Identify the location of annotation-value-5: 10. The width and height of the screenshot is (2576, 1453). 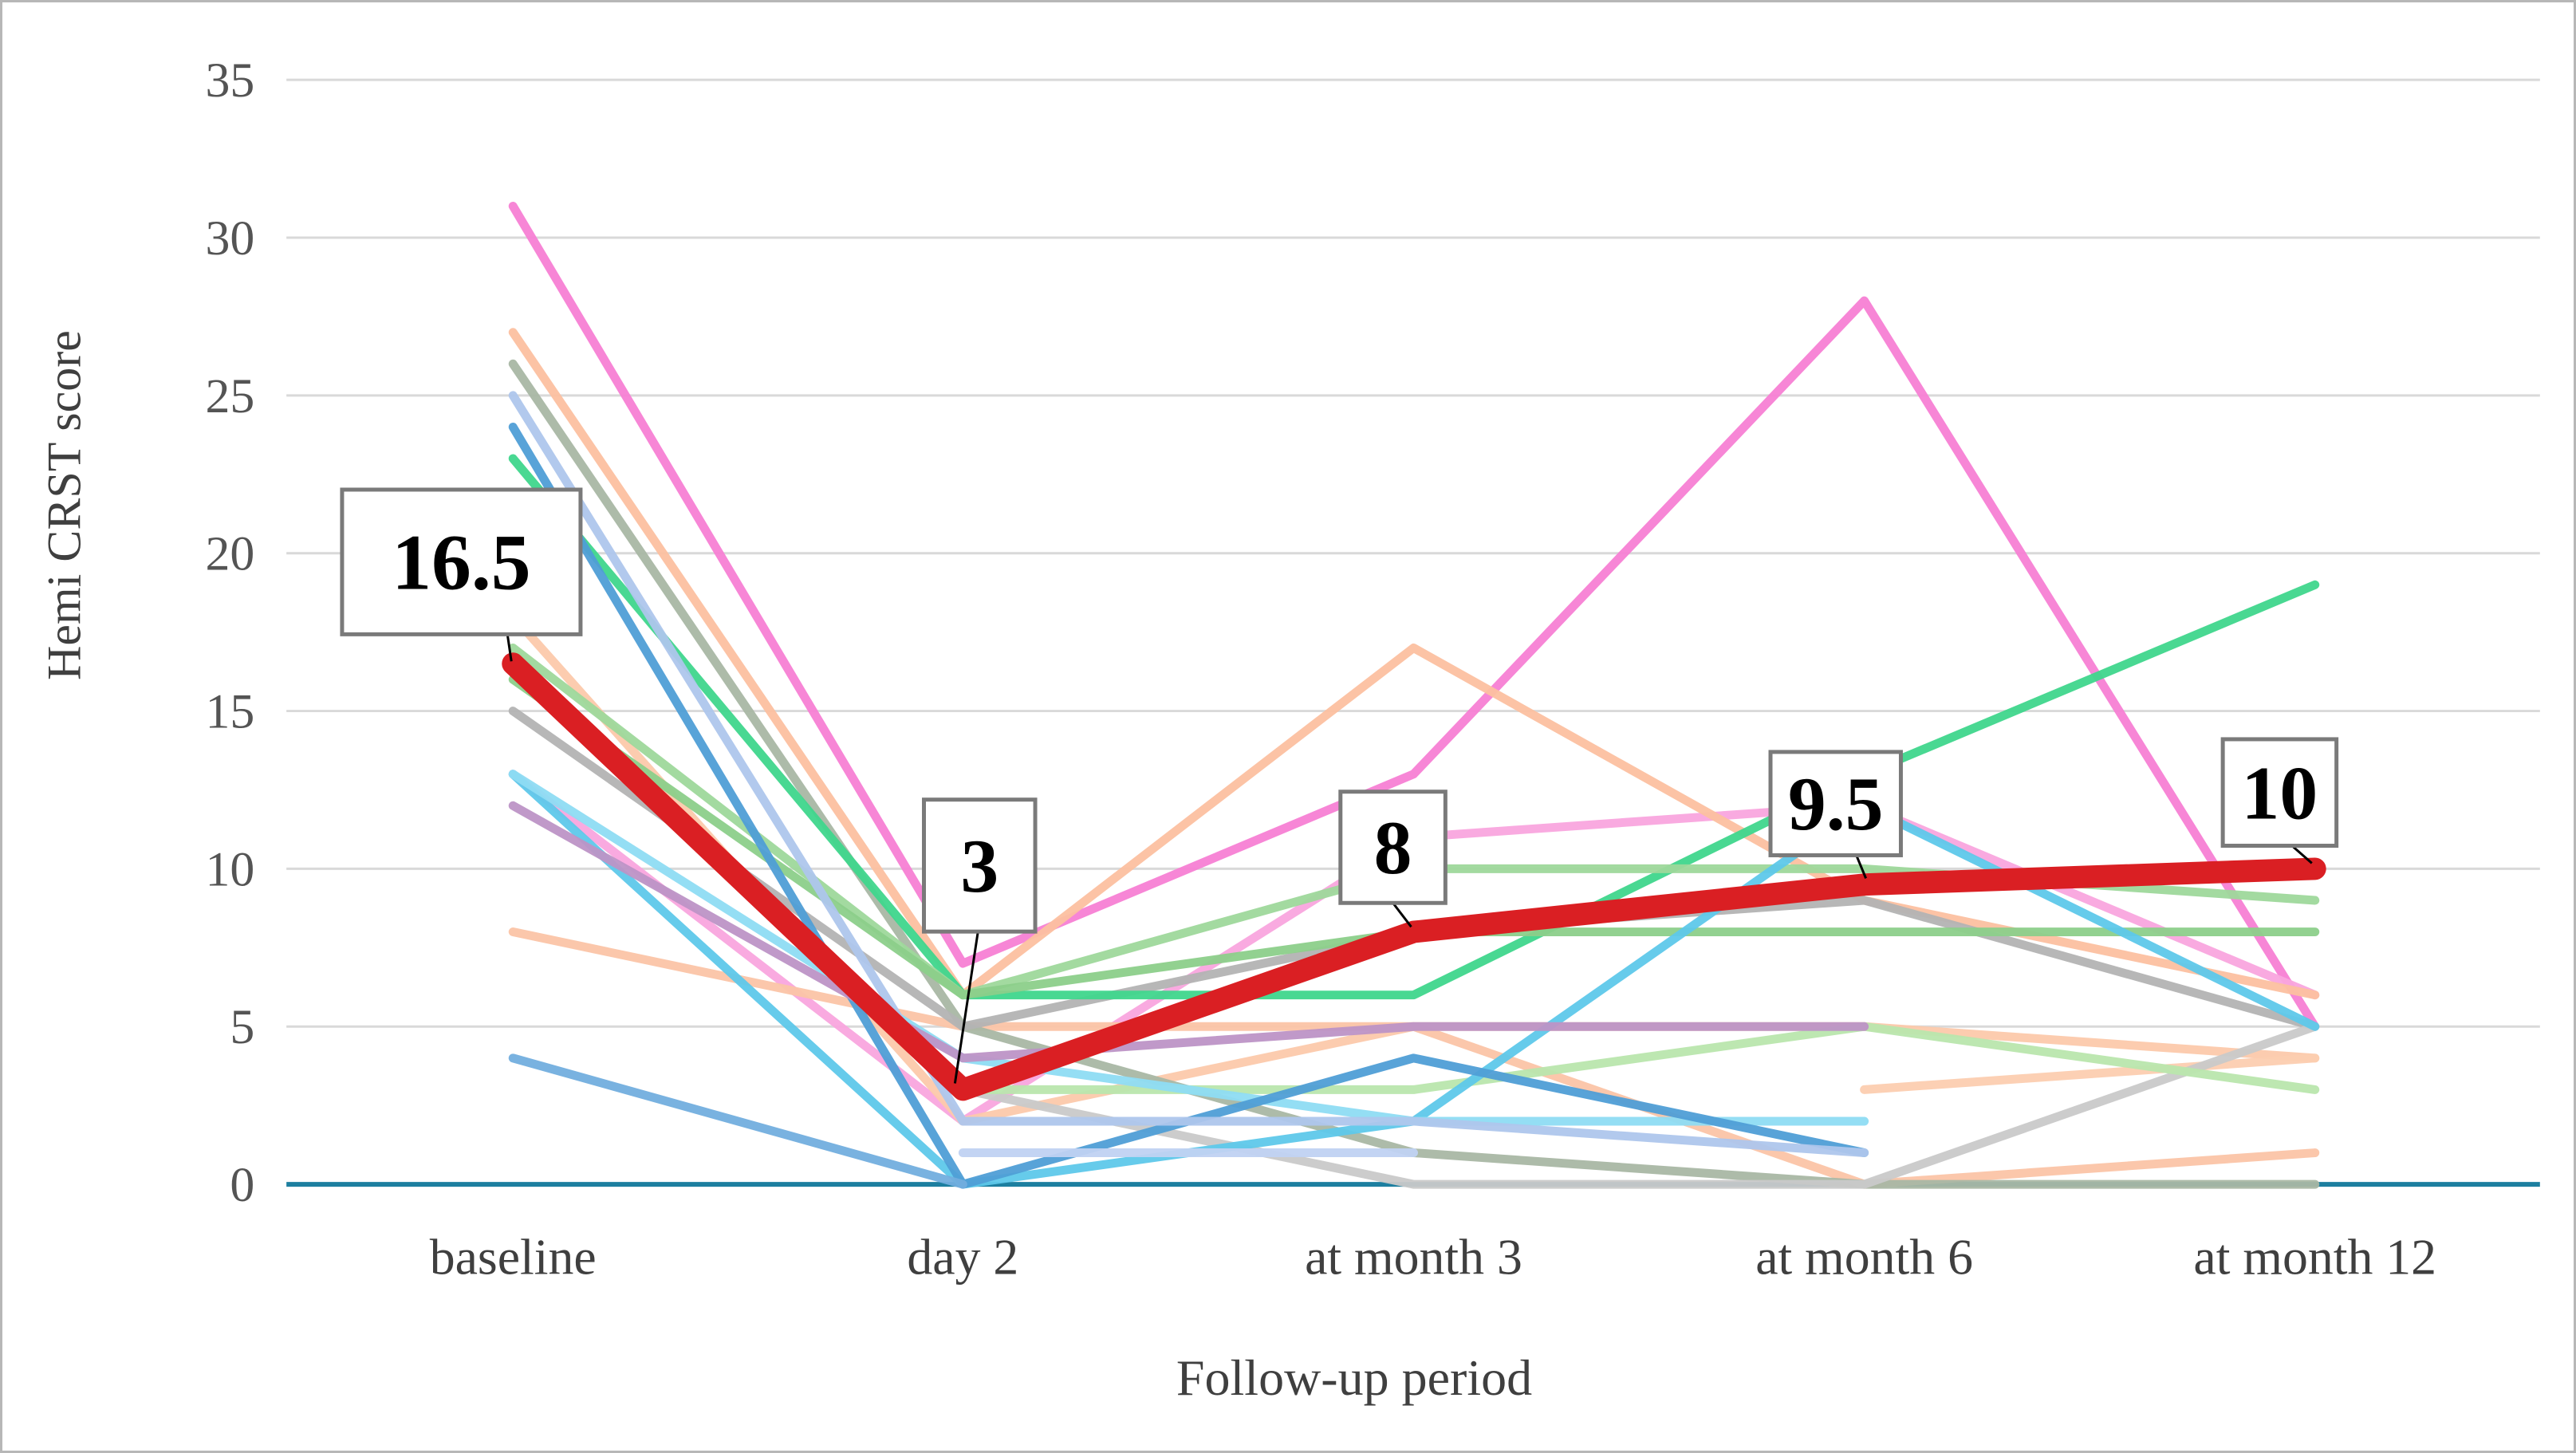
(2280, 792).